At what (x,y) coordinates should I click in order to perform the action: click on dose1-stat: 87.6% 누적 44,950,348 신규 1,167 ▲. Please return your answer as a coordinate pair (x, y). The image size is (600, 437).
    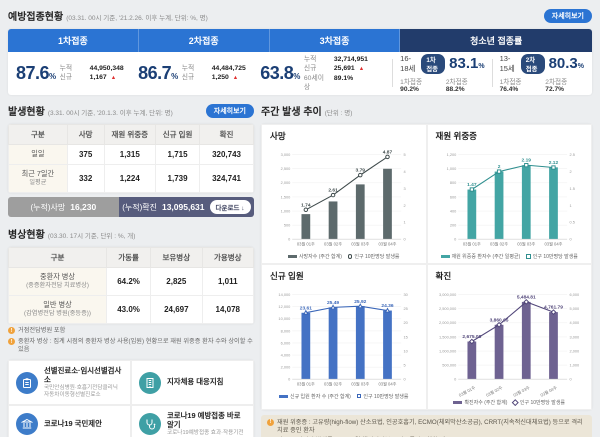
    Looking at the image, I should click on (70, 72).